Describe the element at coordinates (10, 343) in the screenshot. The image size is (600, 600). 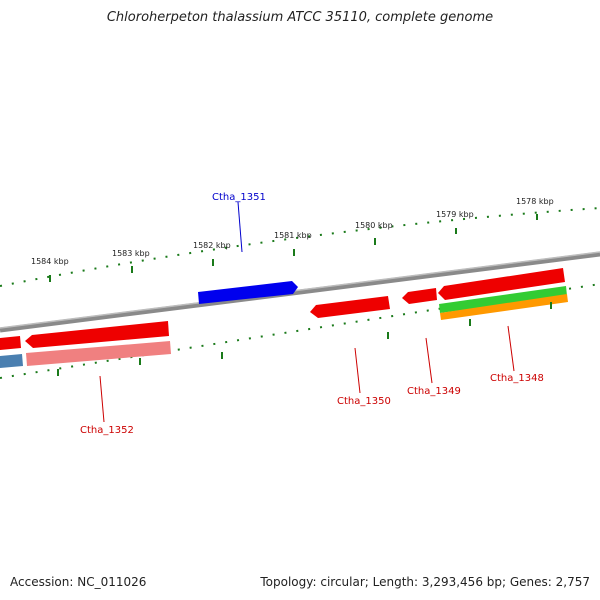
I see `gene-left-edge-red` at that location.